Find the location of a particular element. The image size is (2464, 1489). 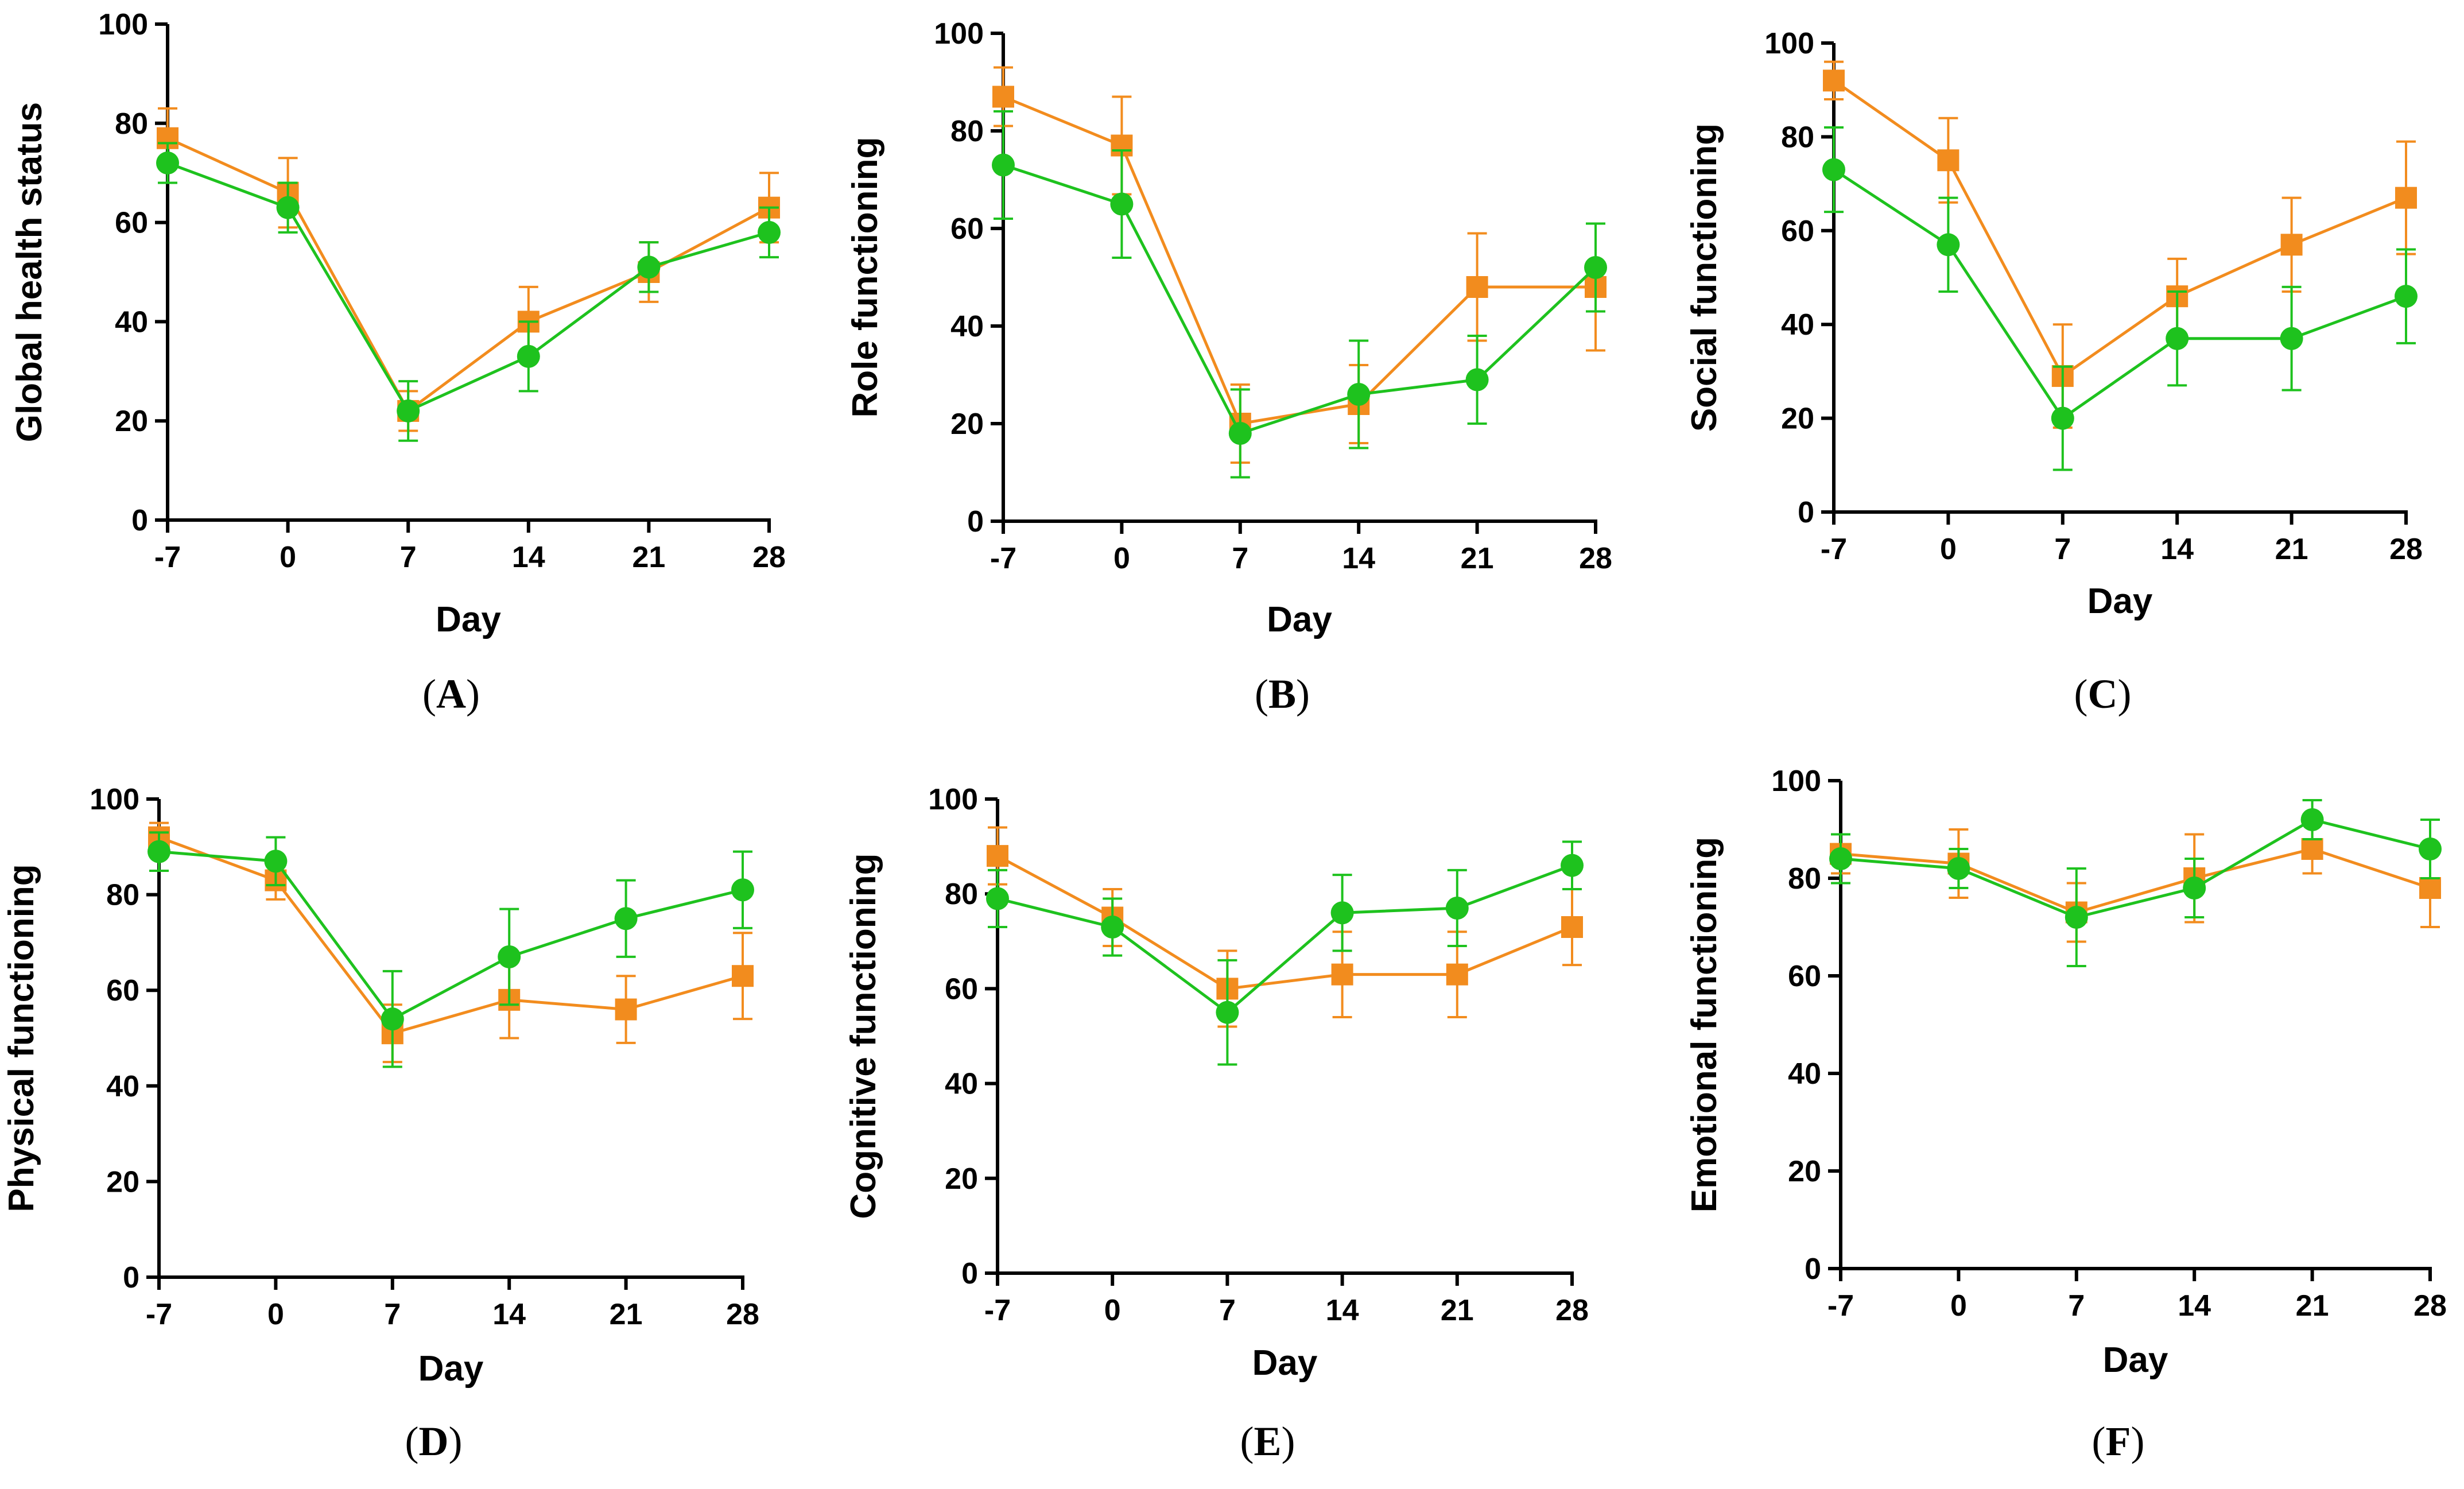

panel-label: (A) is located at coordinates (451, 694).